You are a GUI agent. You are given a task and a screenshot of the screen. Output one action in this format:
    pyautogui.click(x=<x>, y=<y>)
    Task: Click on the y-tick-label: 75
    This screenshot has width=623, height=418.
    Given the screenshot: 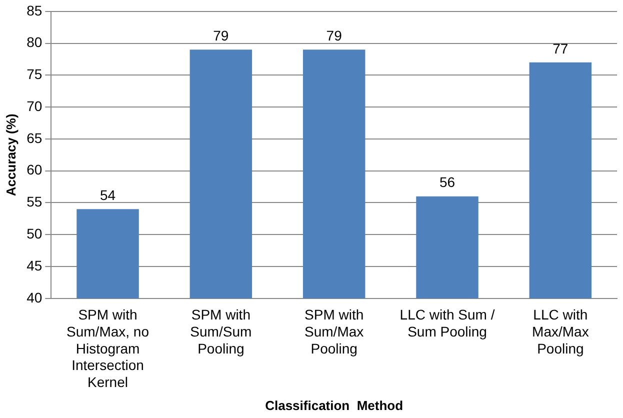 What is the action you would take?
    pyautogui.click(x=34, y=74)
    